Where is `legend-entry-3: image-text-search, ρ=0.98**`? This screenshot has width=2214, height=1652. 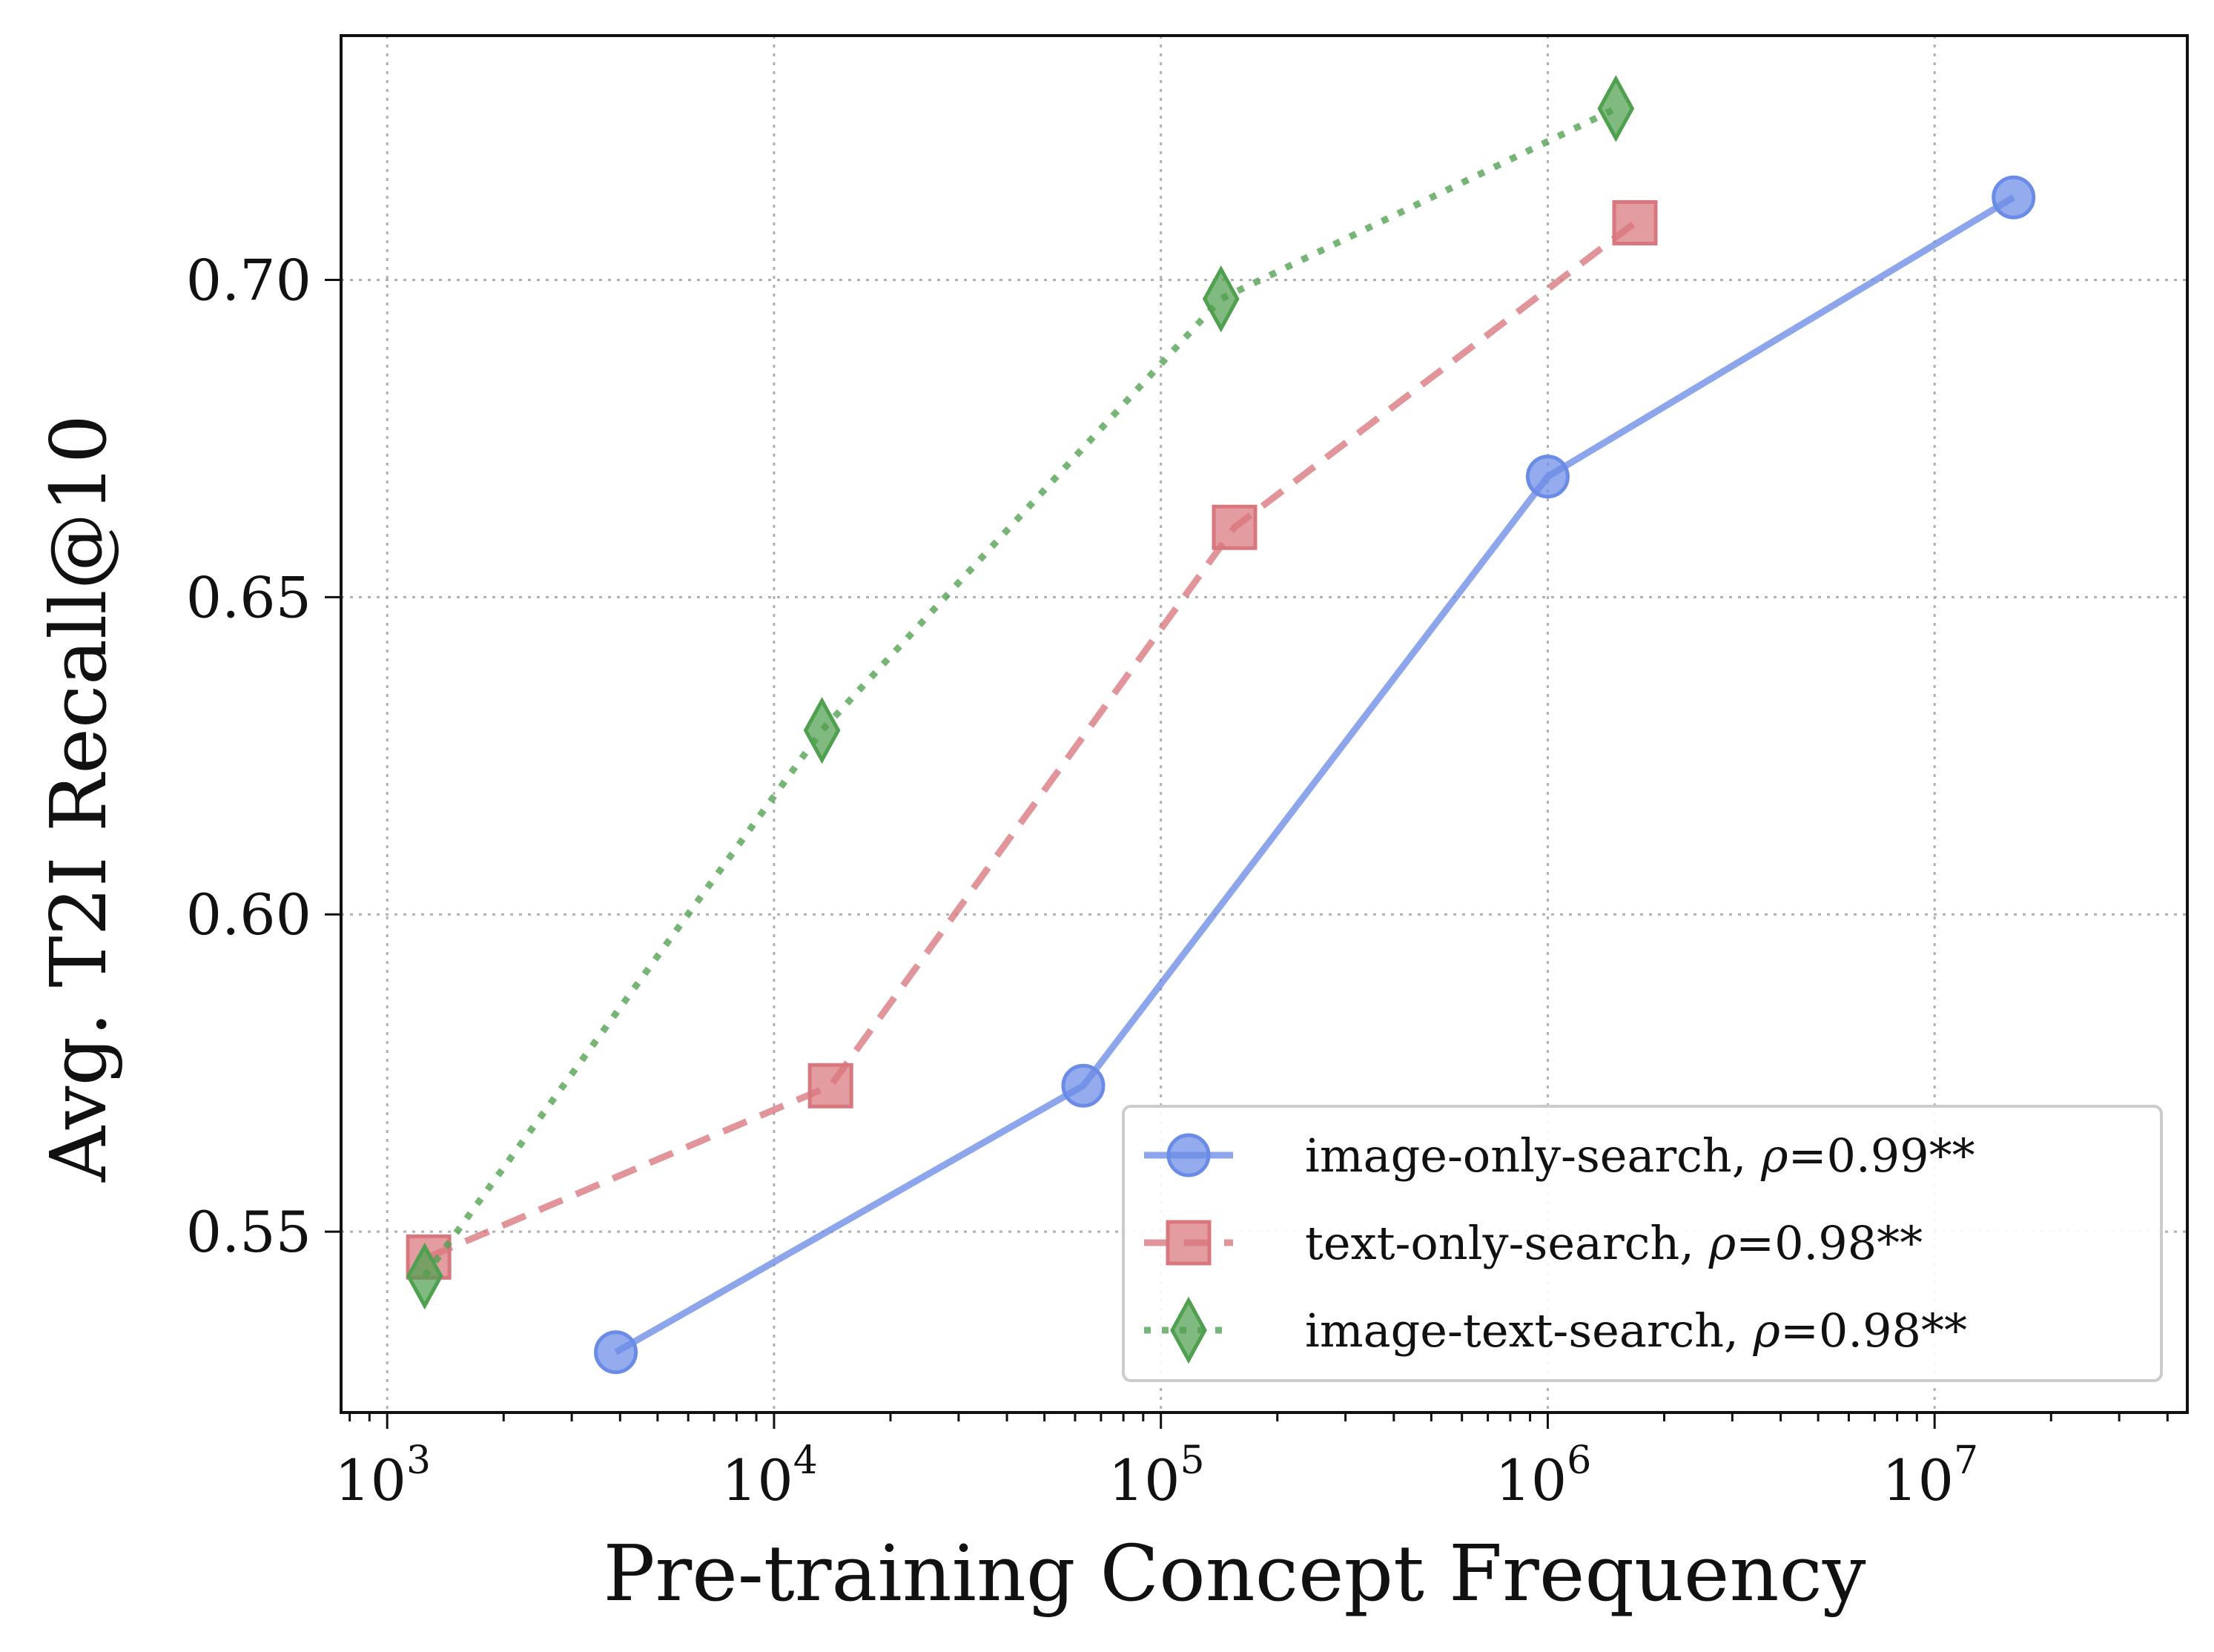
legend-entry-3: image-text-search, ρ=0.98** is located at coordinates (1555, 1330).